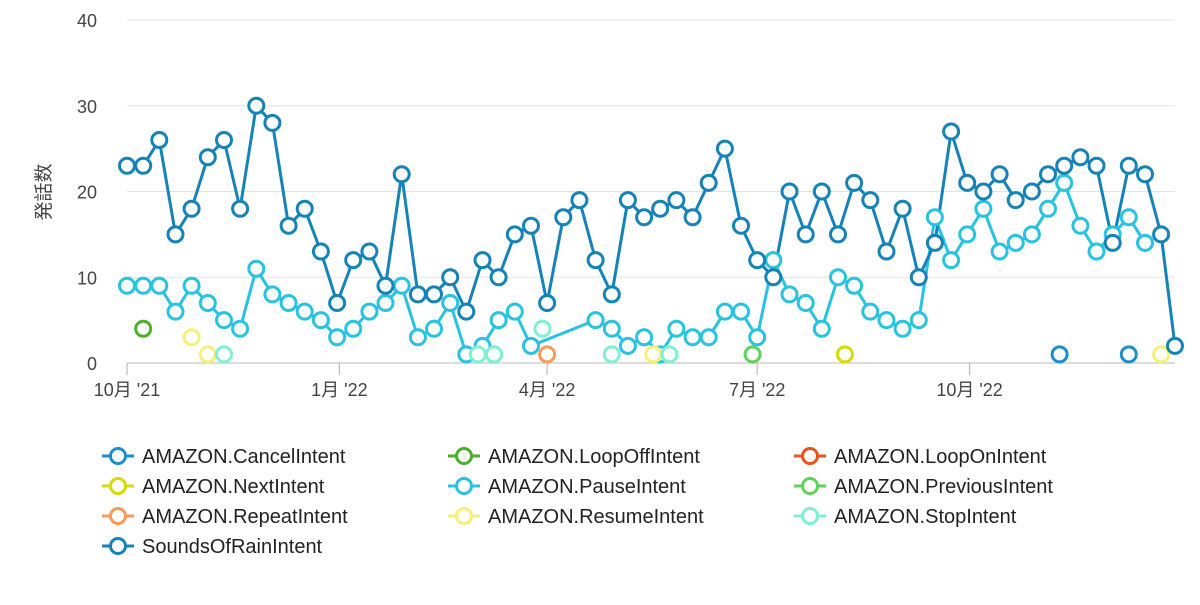  What do you see at coordinates (245, 517) in the screenshot?
I see `legend-label: AMAZON.RepeatIntent` at bounding box center [245, 517].